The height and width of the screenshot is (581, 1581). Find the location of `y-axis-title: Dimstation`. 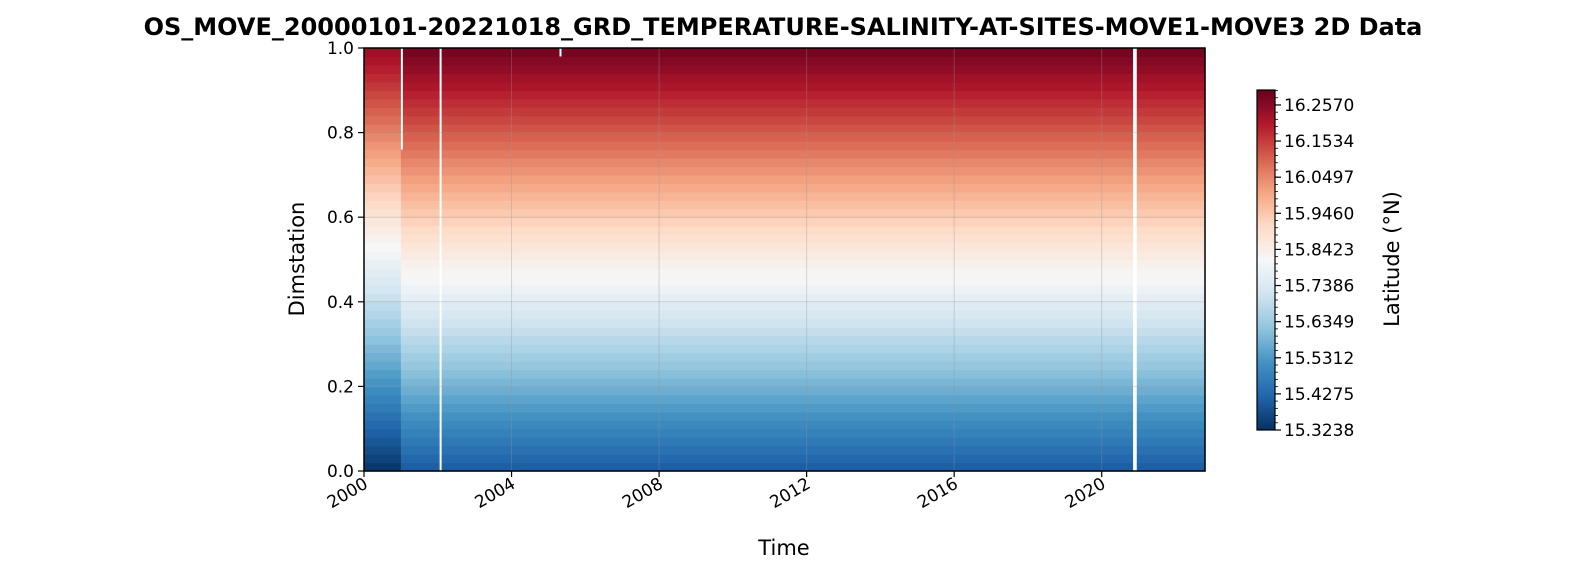

y-axis-title: Dimstation is located at coordinates (297, 259).